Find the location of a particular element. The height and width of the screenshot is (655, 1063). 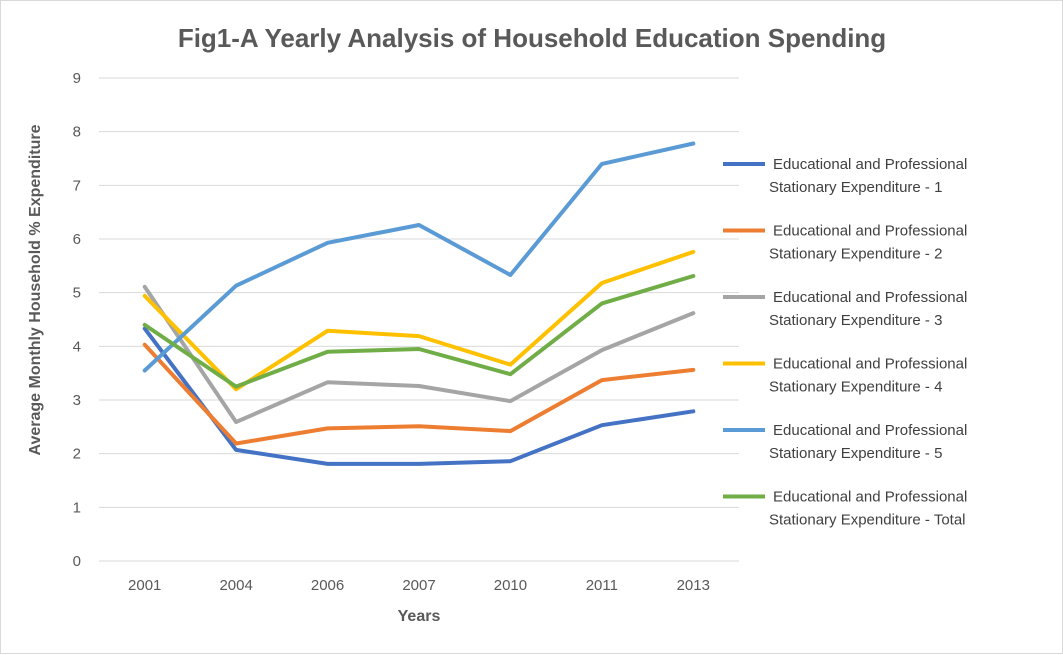

x-axis-title: Years is located at coordinates (419, 616).